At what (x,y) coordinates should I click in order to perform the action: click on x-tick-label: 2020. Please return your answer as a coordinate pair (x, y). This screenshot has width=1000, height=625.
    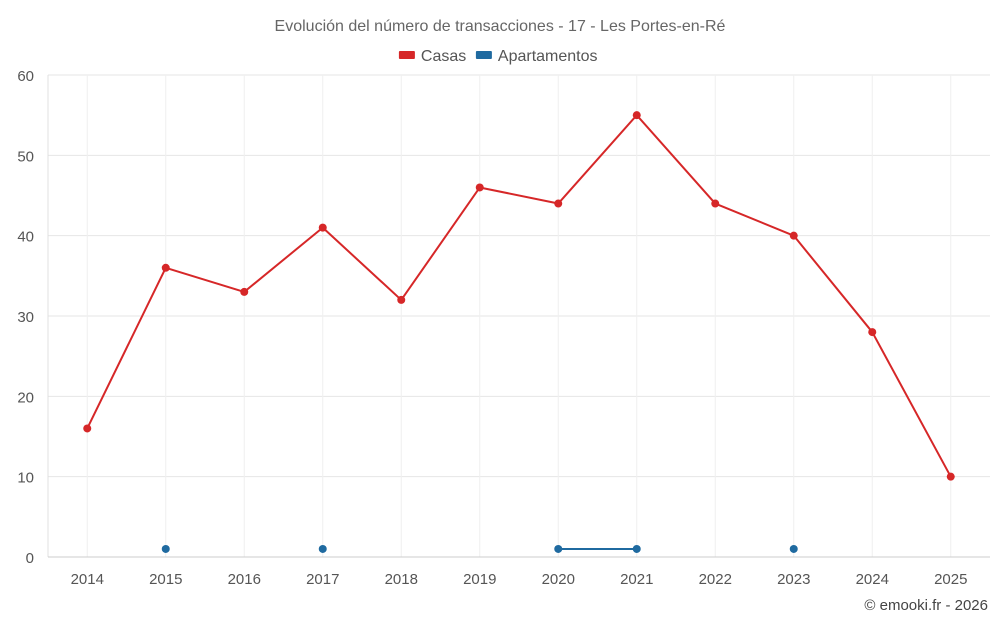
    Looking at the image, I should click on (558, 579).